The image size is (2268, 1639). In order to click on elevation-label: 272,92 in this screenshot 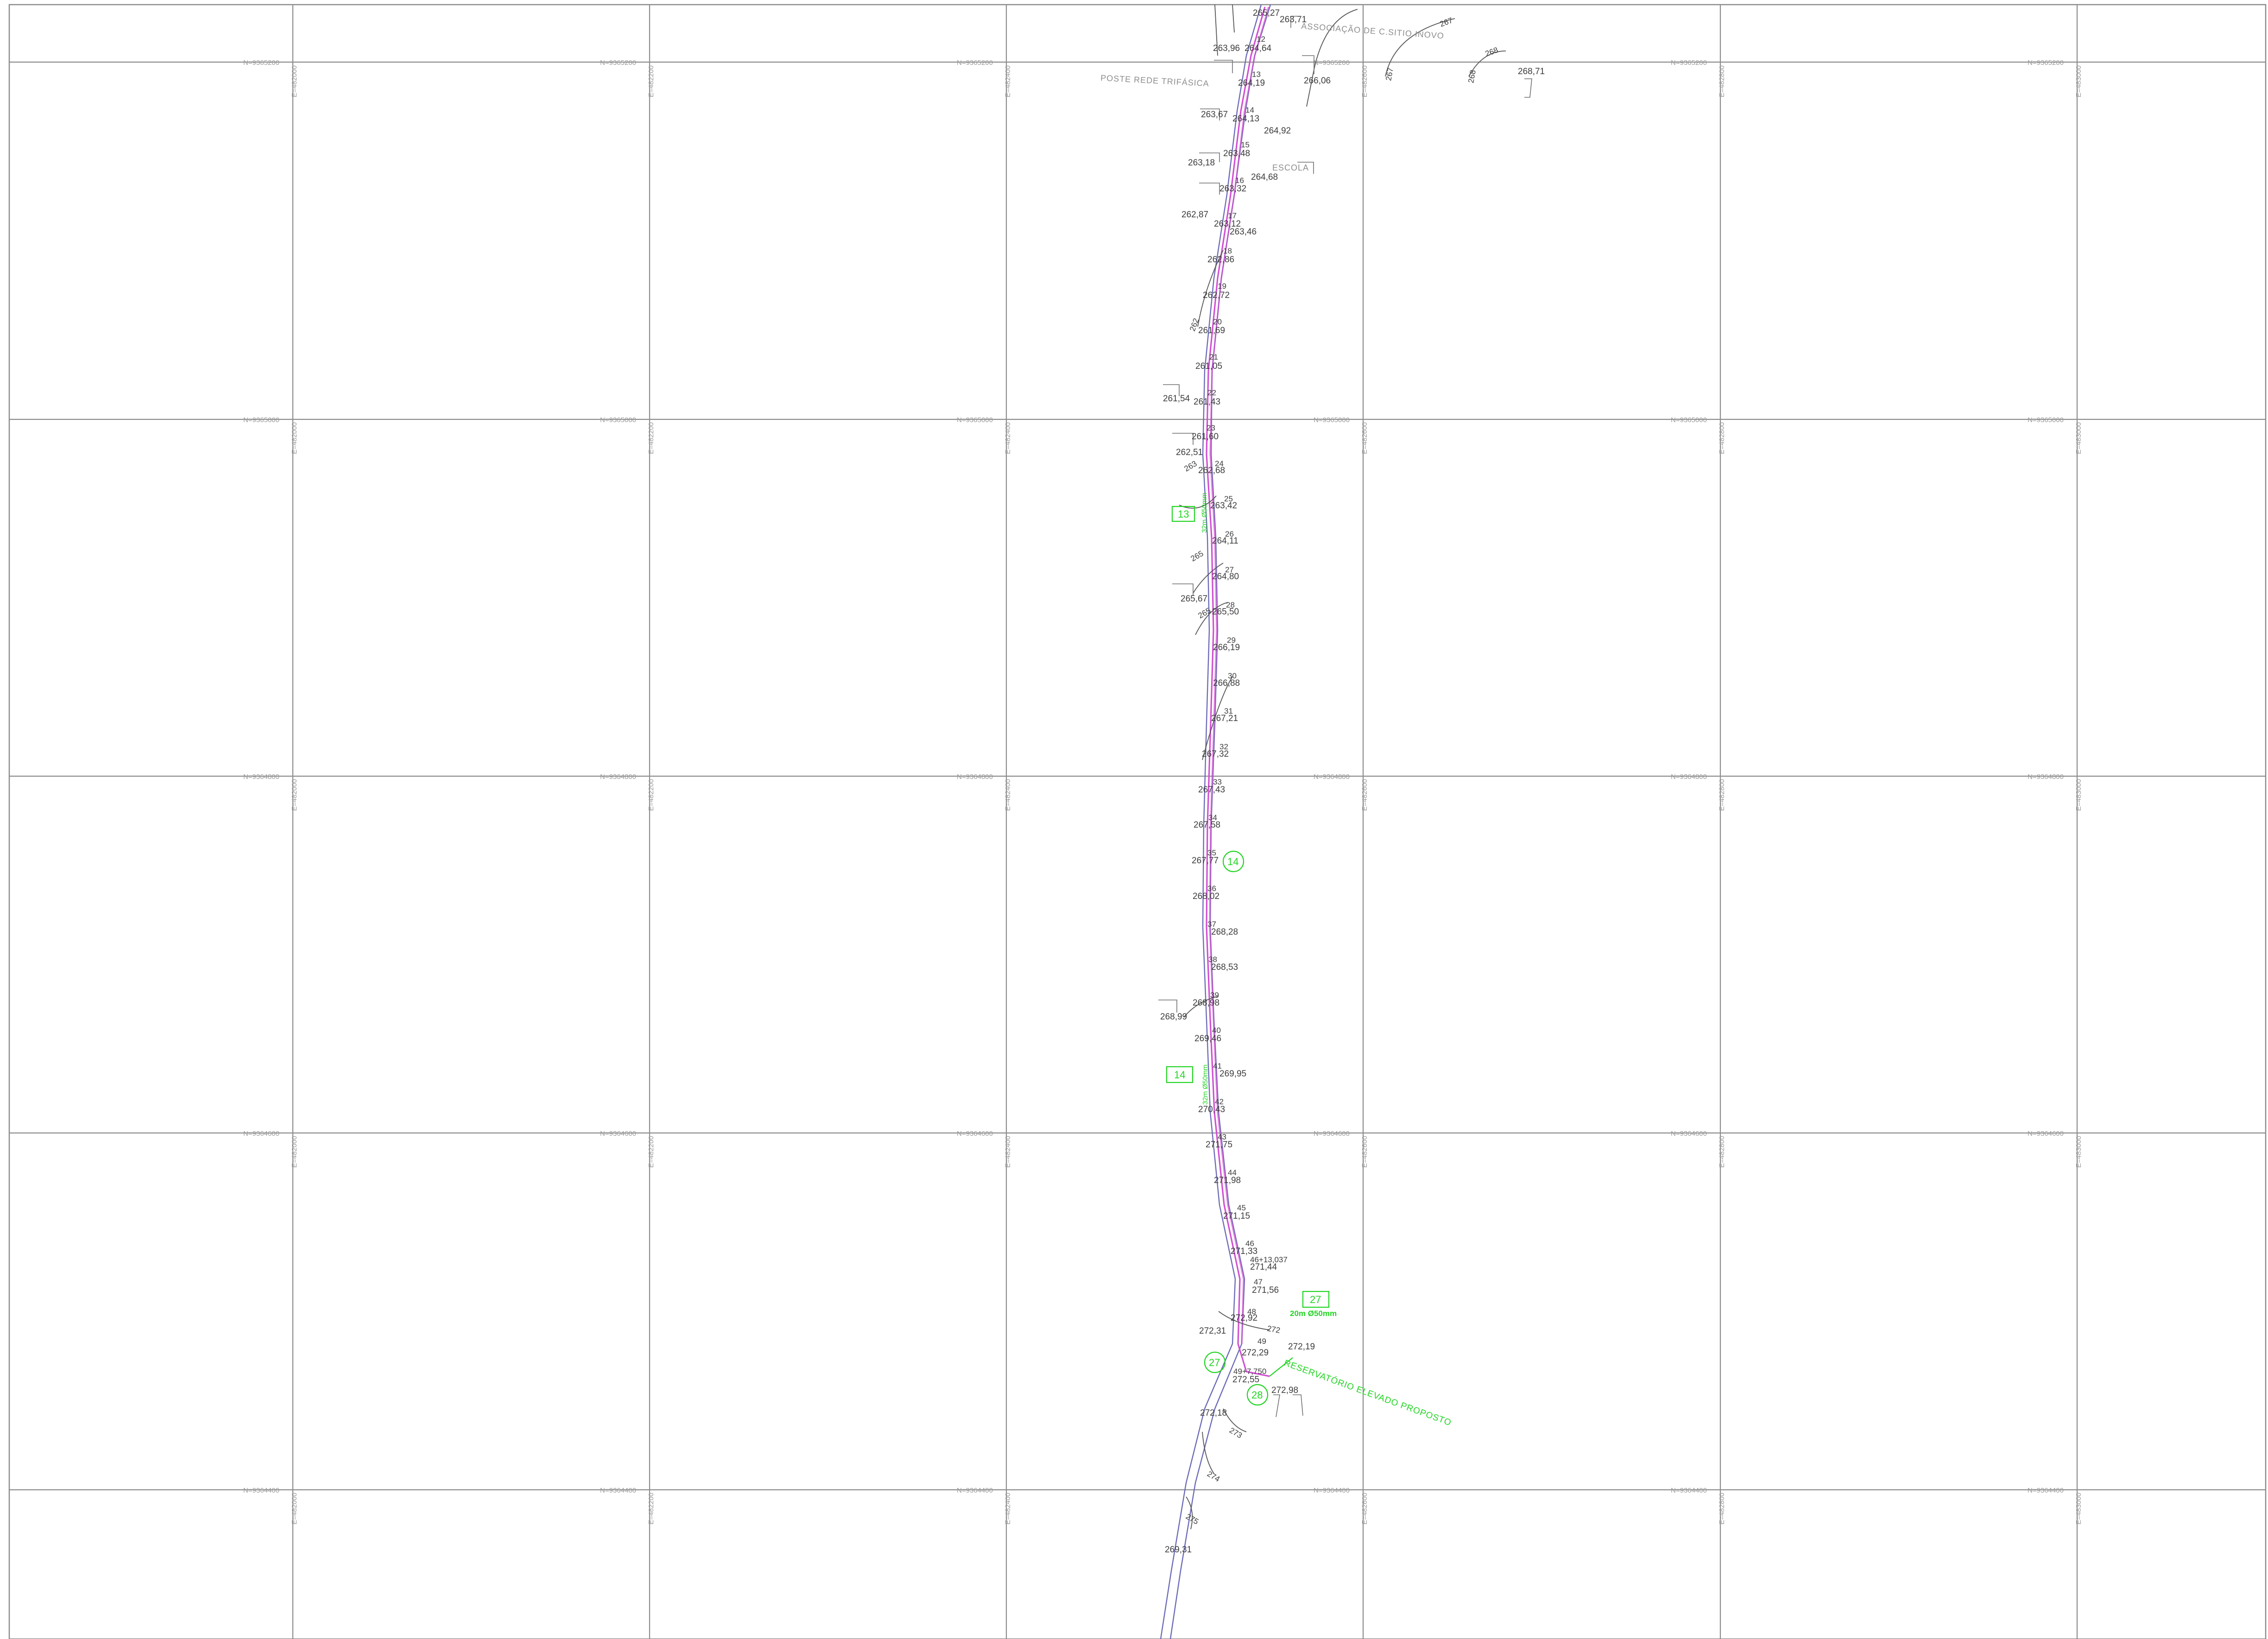, I will do `click(1244, 1318)`.